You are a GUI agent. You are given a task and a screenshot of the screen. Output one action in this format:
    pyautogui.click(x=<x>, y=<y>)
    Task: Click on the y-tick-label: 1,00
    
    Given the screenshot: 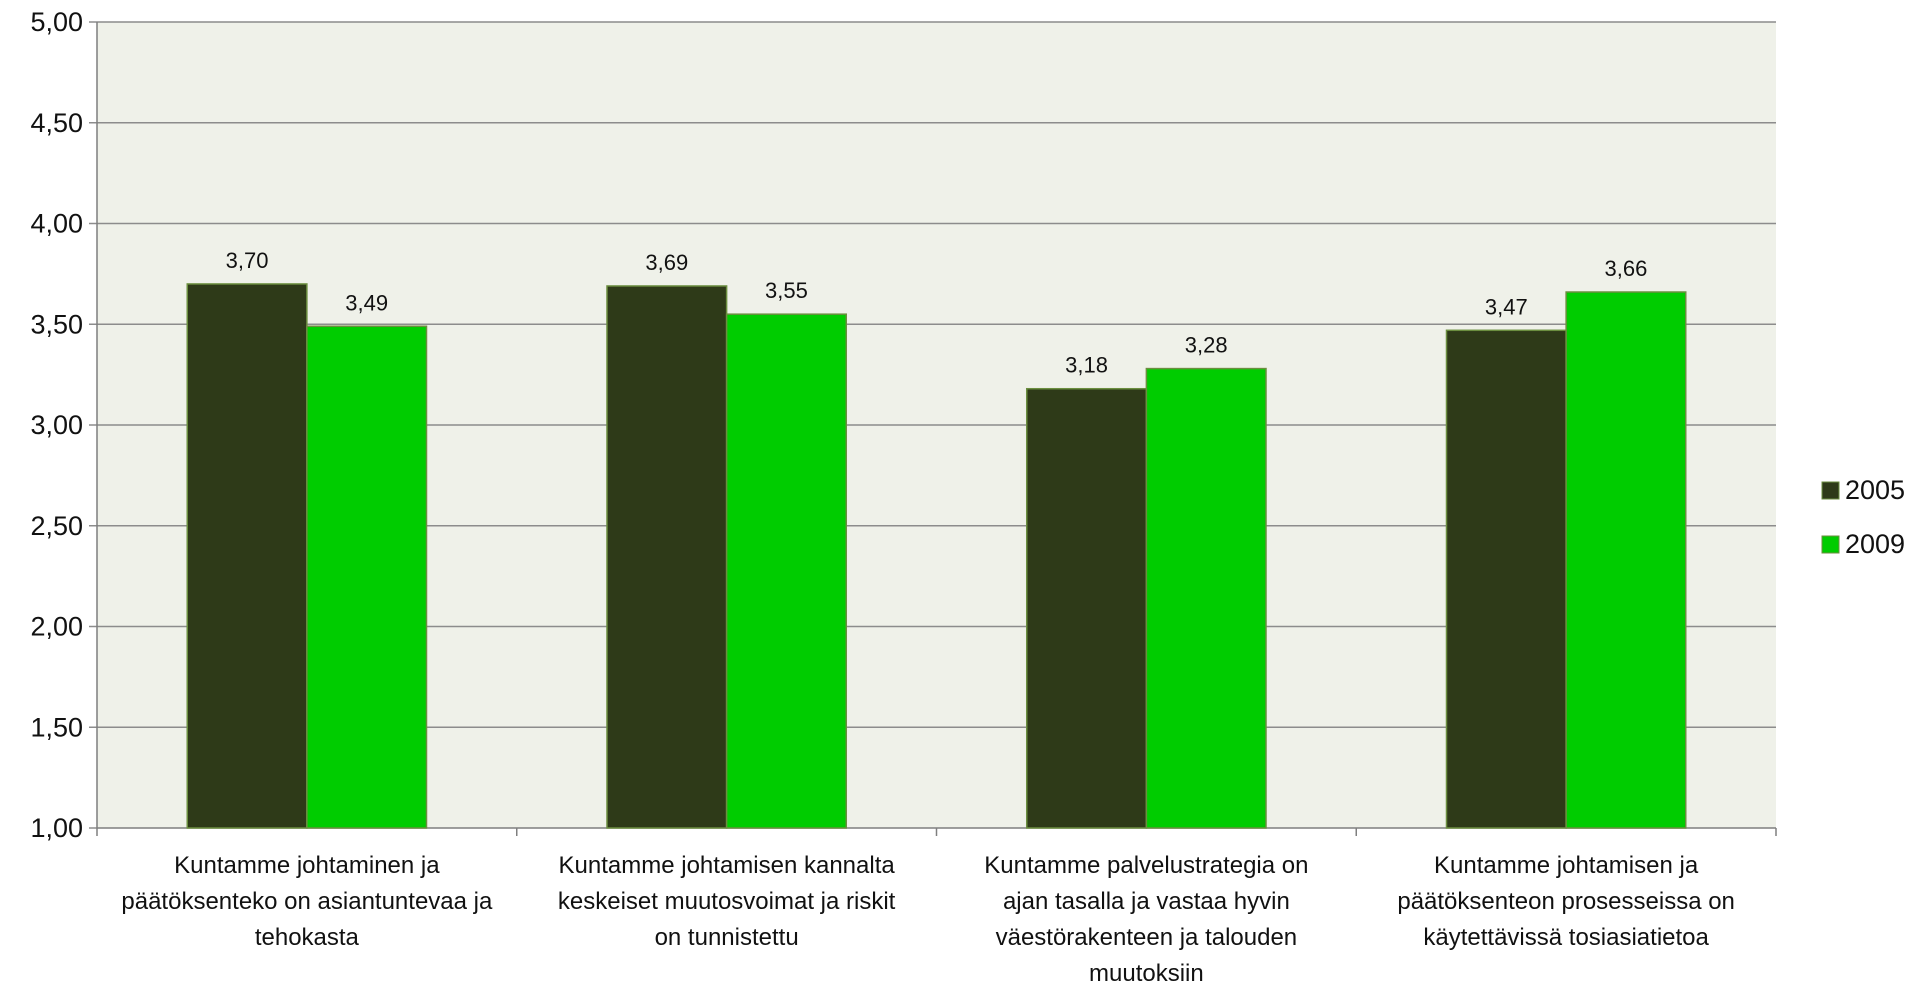 What is the action you would take?
    pyautogui.click(x=56, y=828)
    